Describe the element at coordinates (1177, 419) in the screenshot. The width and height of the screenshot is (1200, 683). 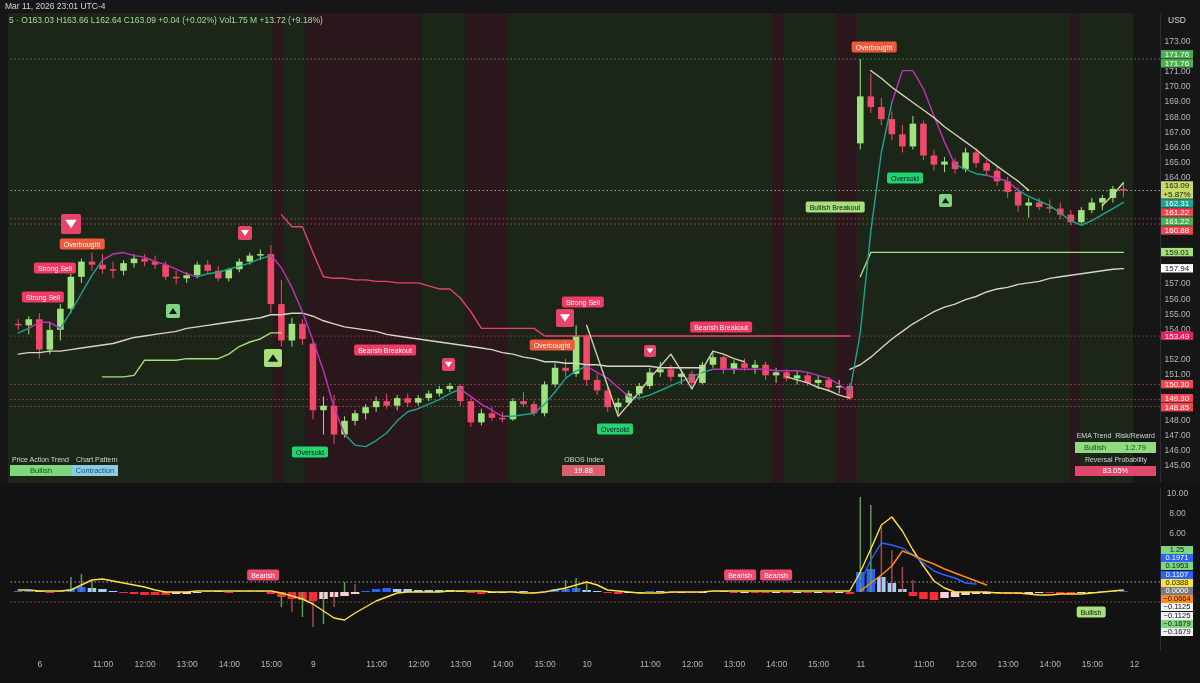
I see `y-tick-label: 148.00` at that location.